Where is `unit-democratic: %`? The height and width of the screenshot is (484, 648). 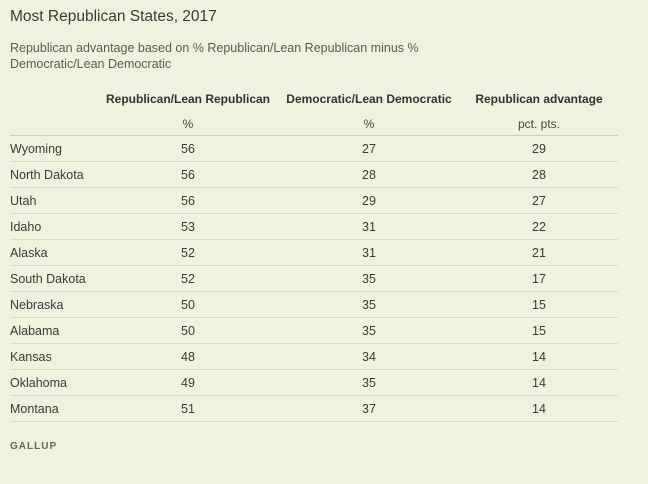 unit-democratic: % is located at coordinates (369, 123).